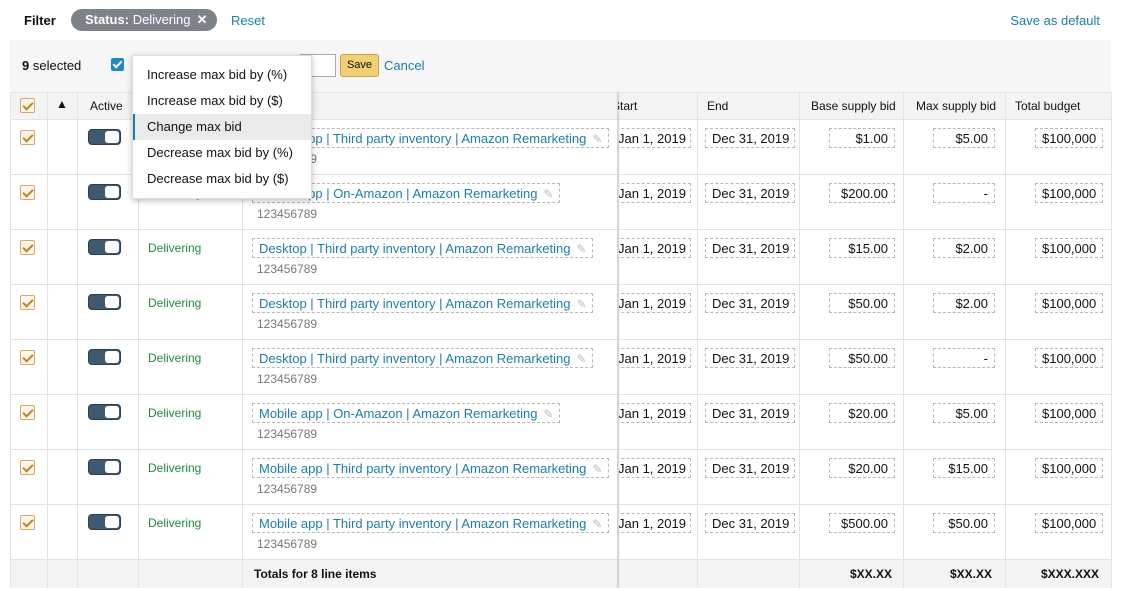  I want to click on base-bid: $500.00, so click(862, 523).